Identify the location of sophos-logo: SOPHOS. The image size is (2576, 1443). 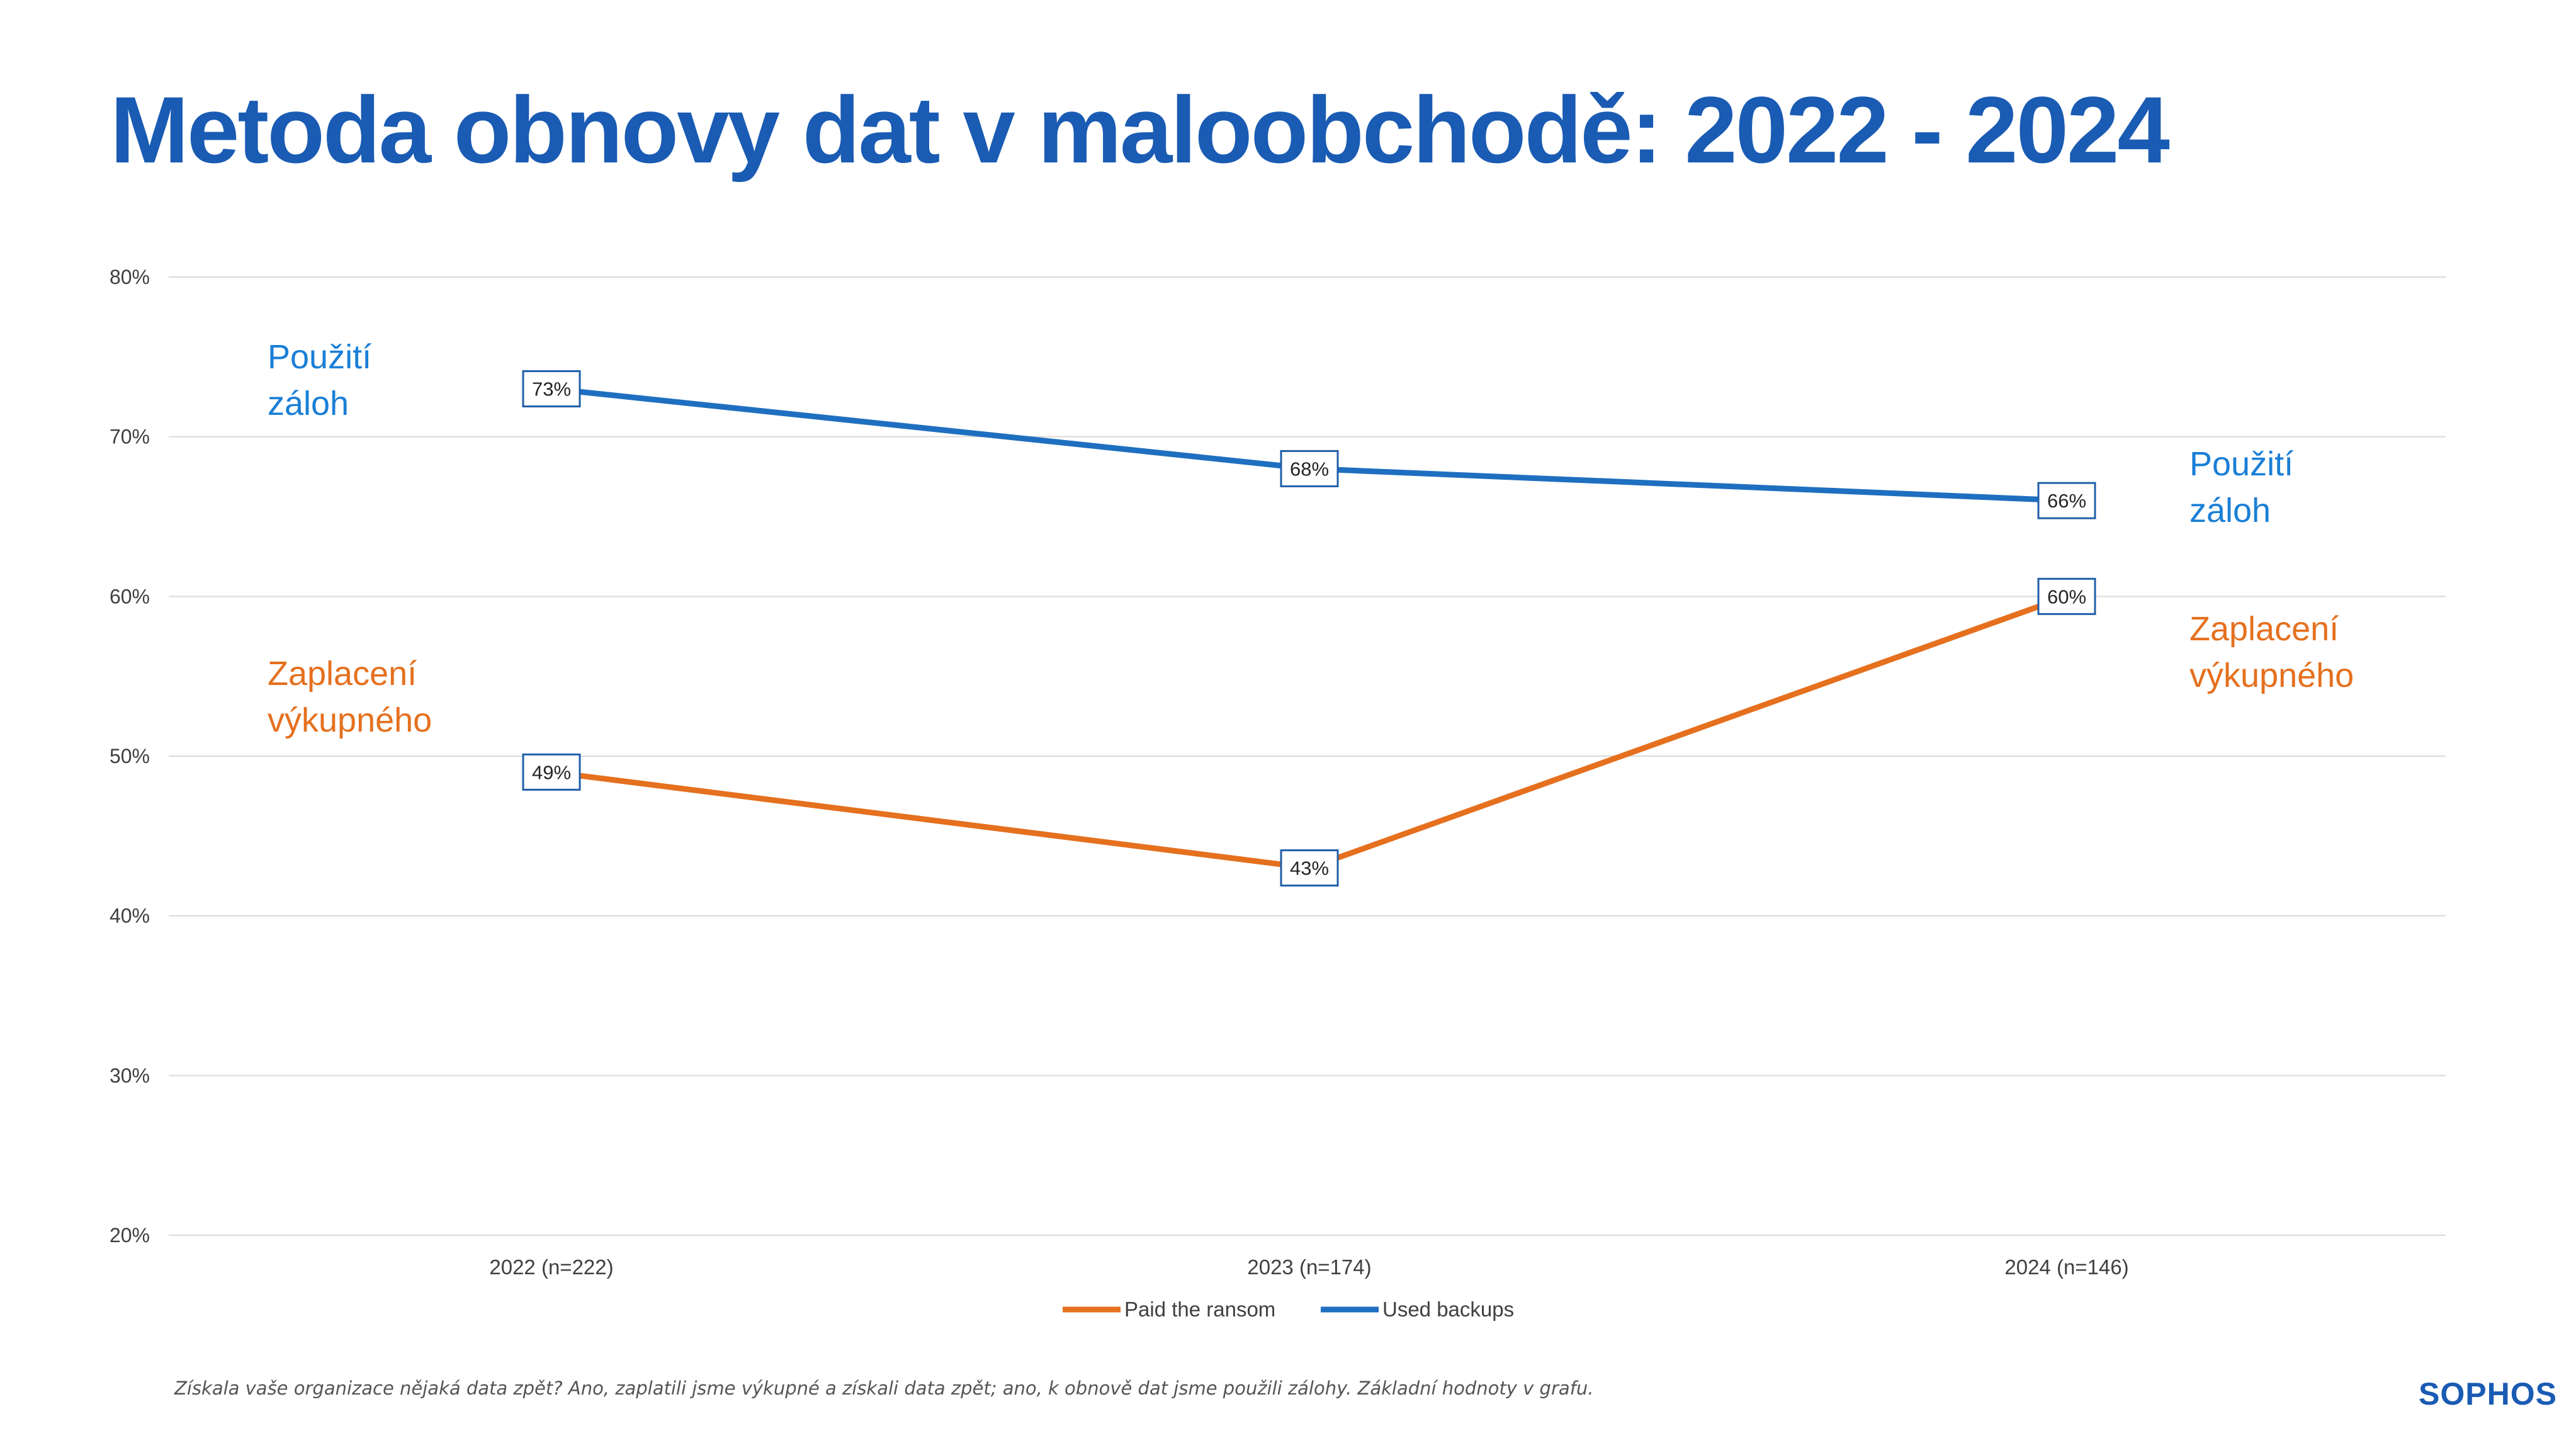
(2488, 1394).